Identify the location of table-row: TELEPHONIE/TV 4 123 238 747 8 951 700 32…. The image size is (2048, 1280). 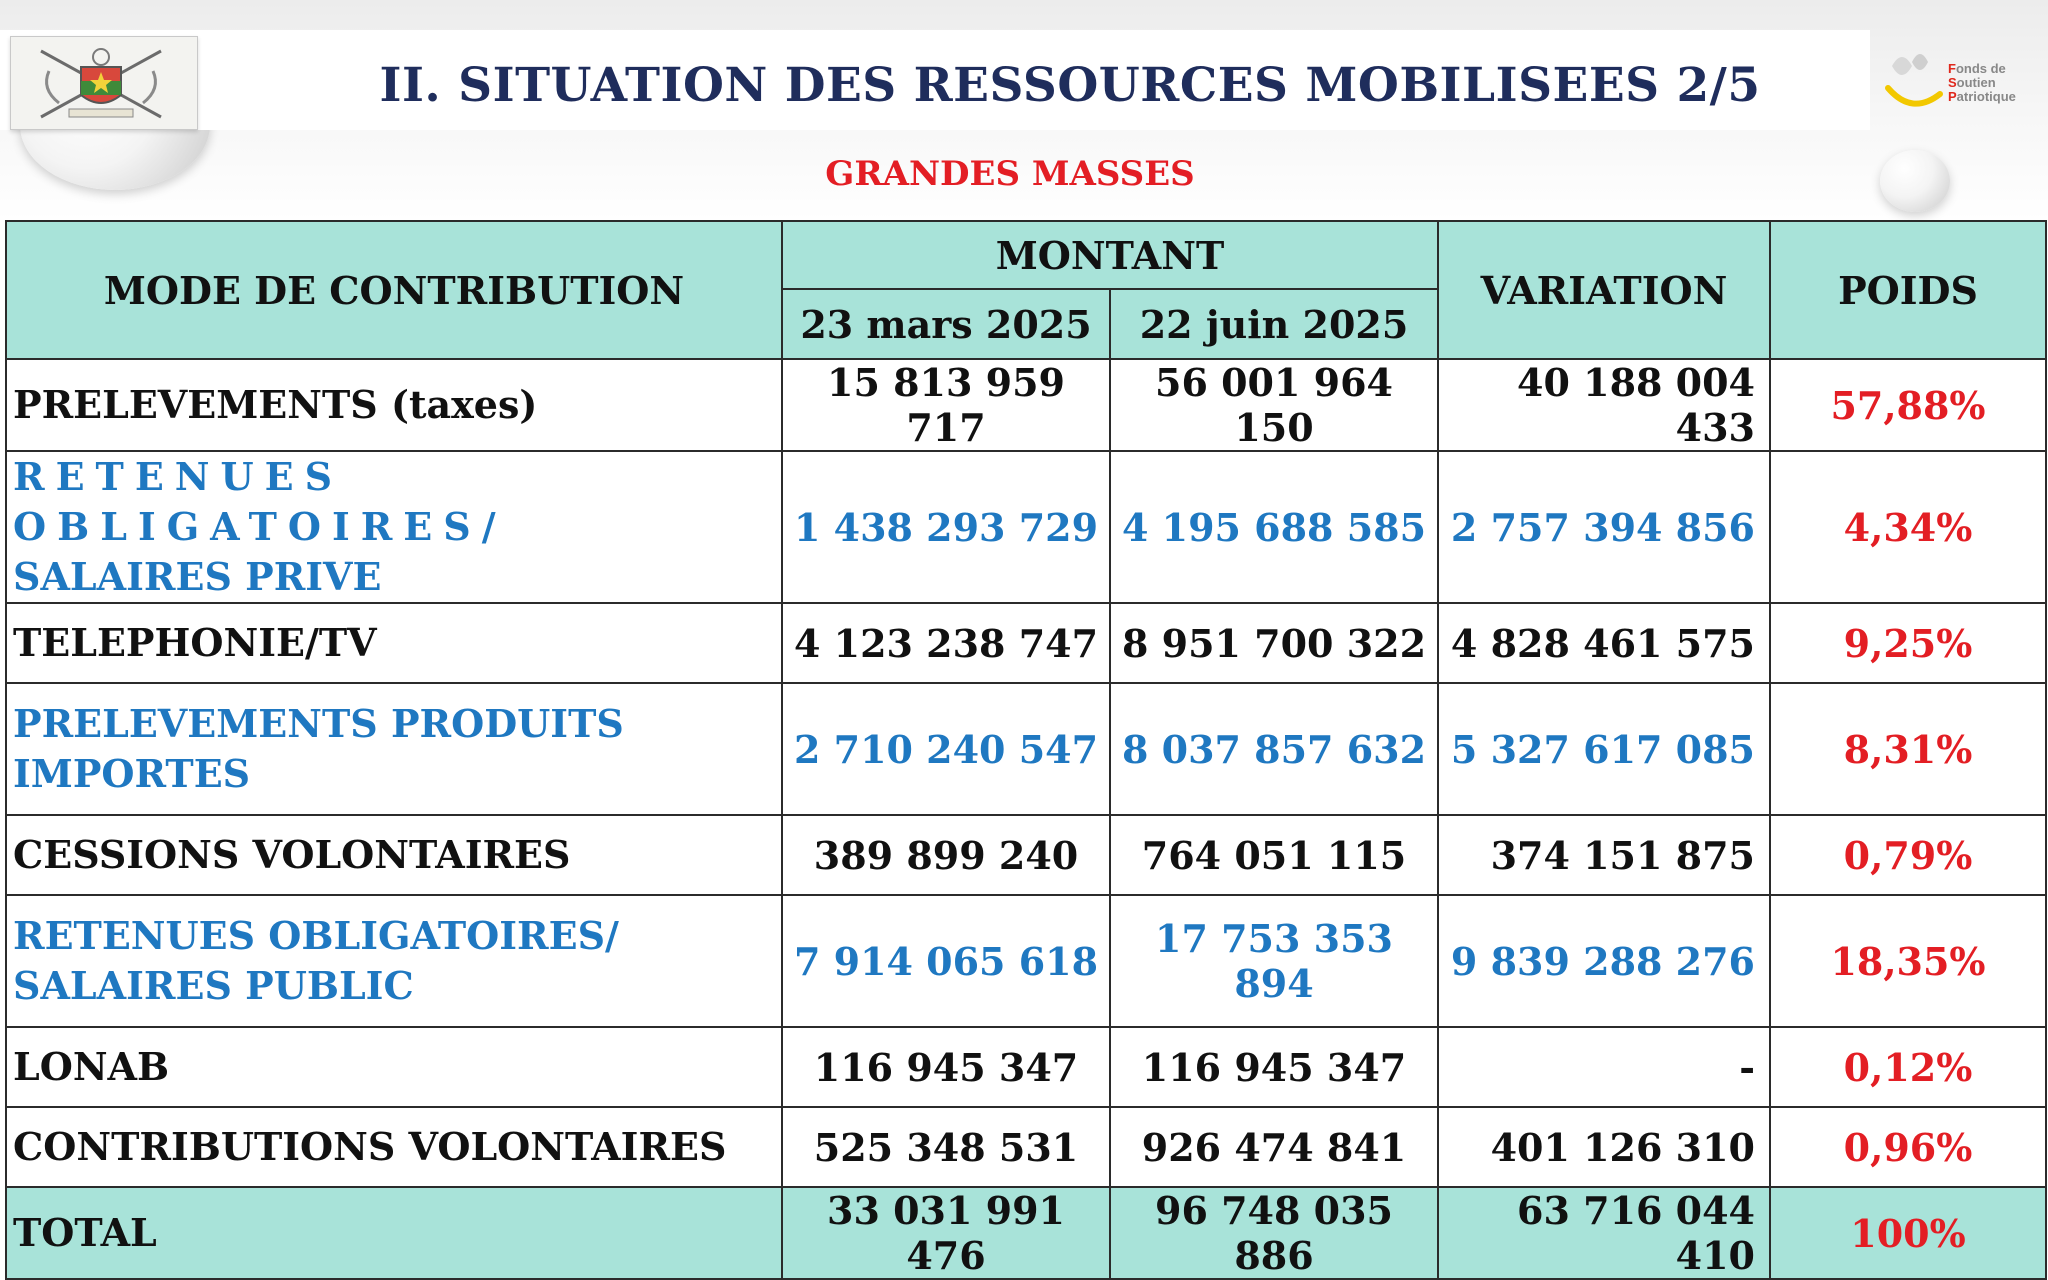
(1026, 643).